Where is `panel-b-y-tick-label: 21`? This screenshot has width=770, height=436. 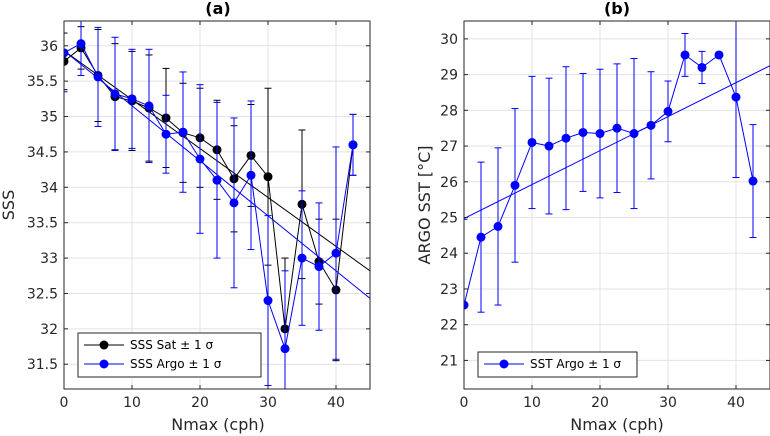
panel-b-y-tick-label: 21 is located at coordinates (449, 361).